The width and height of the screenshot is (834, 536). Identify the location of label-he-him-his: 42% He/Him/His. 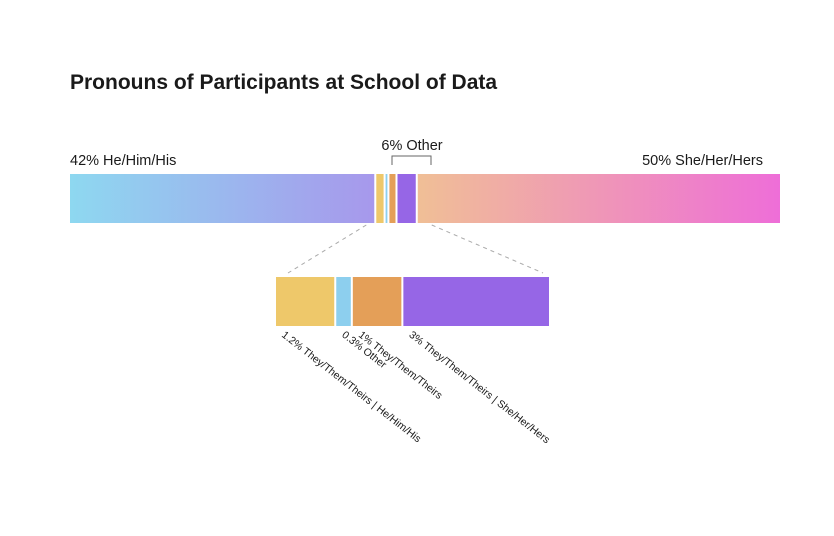
(123, 161).